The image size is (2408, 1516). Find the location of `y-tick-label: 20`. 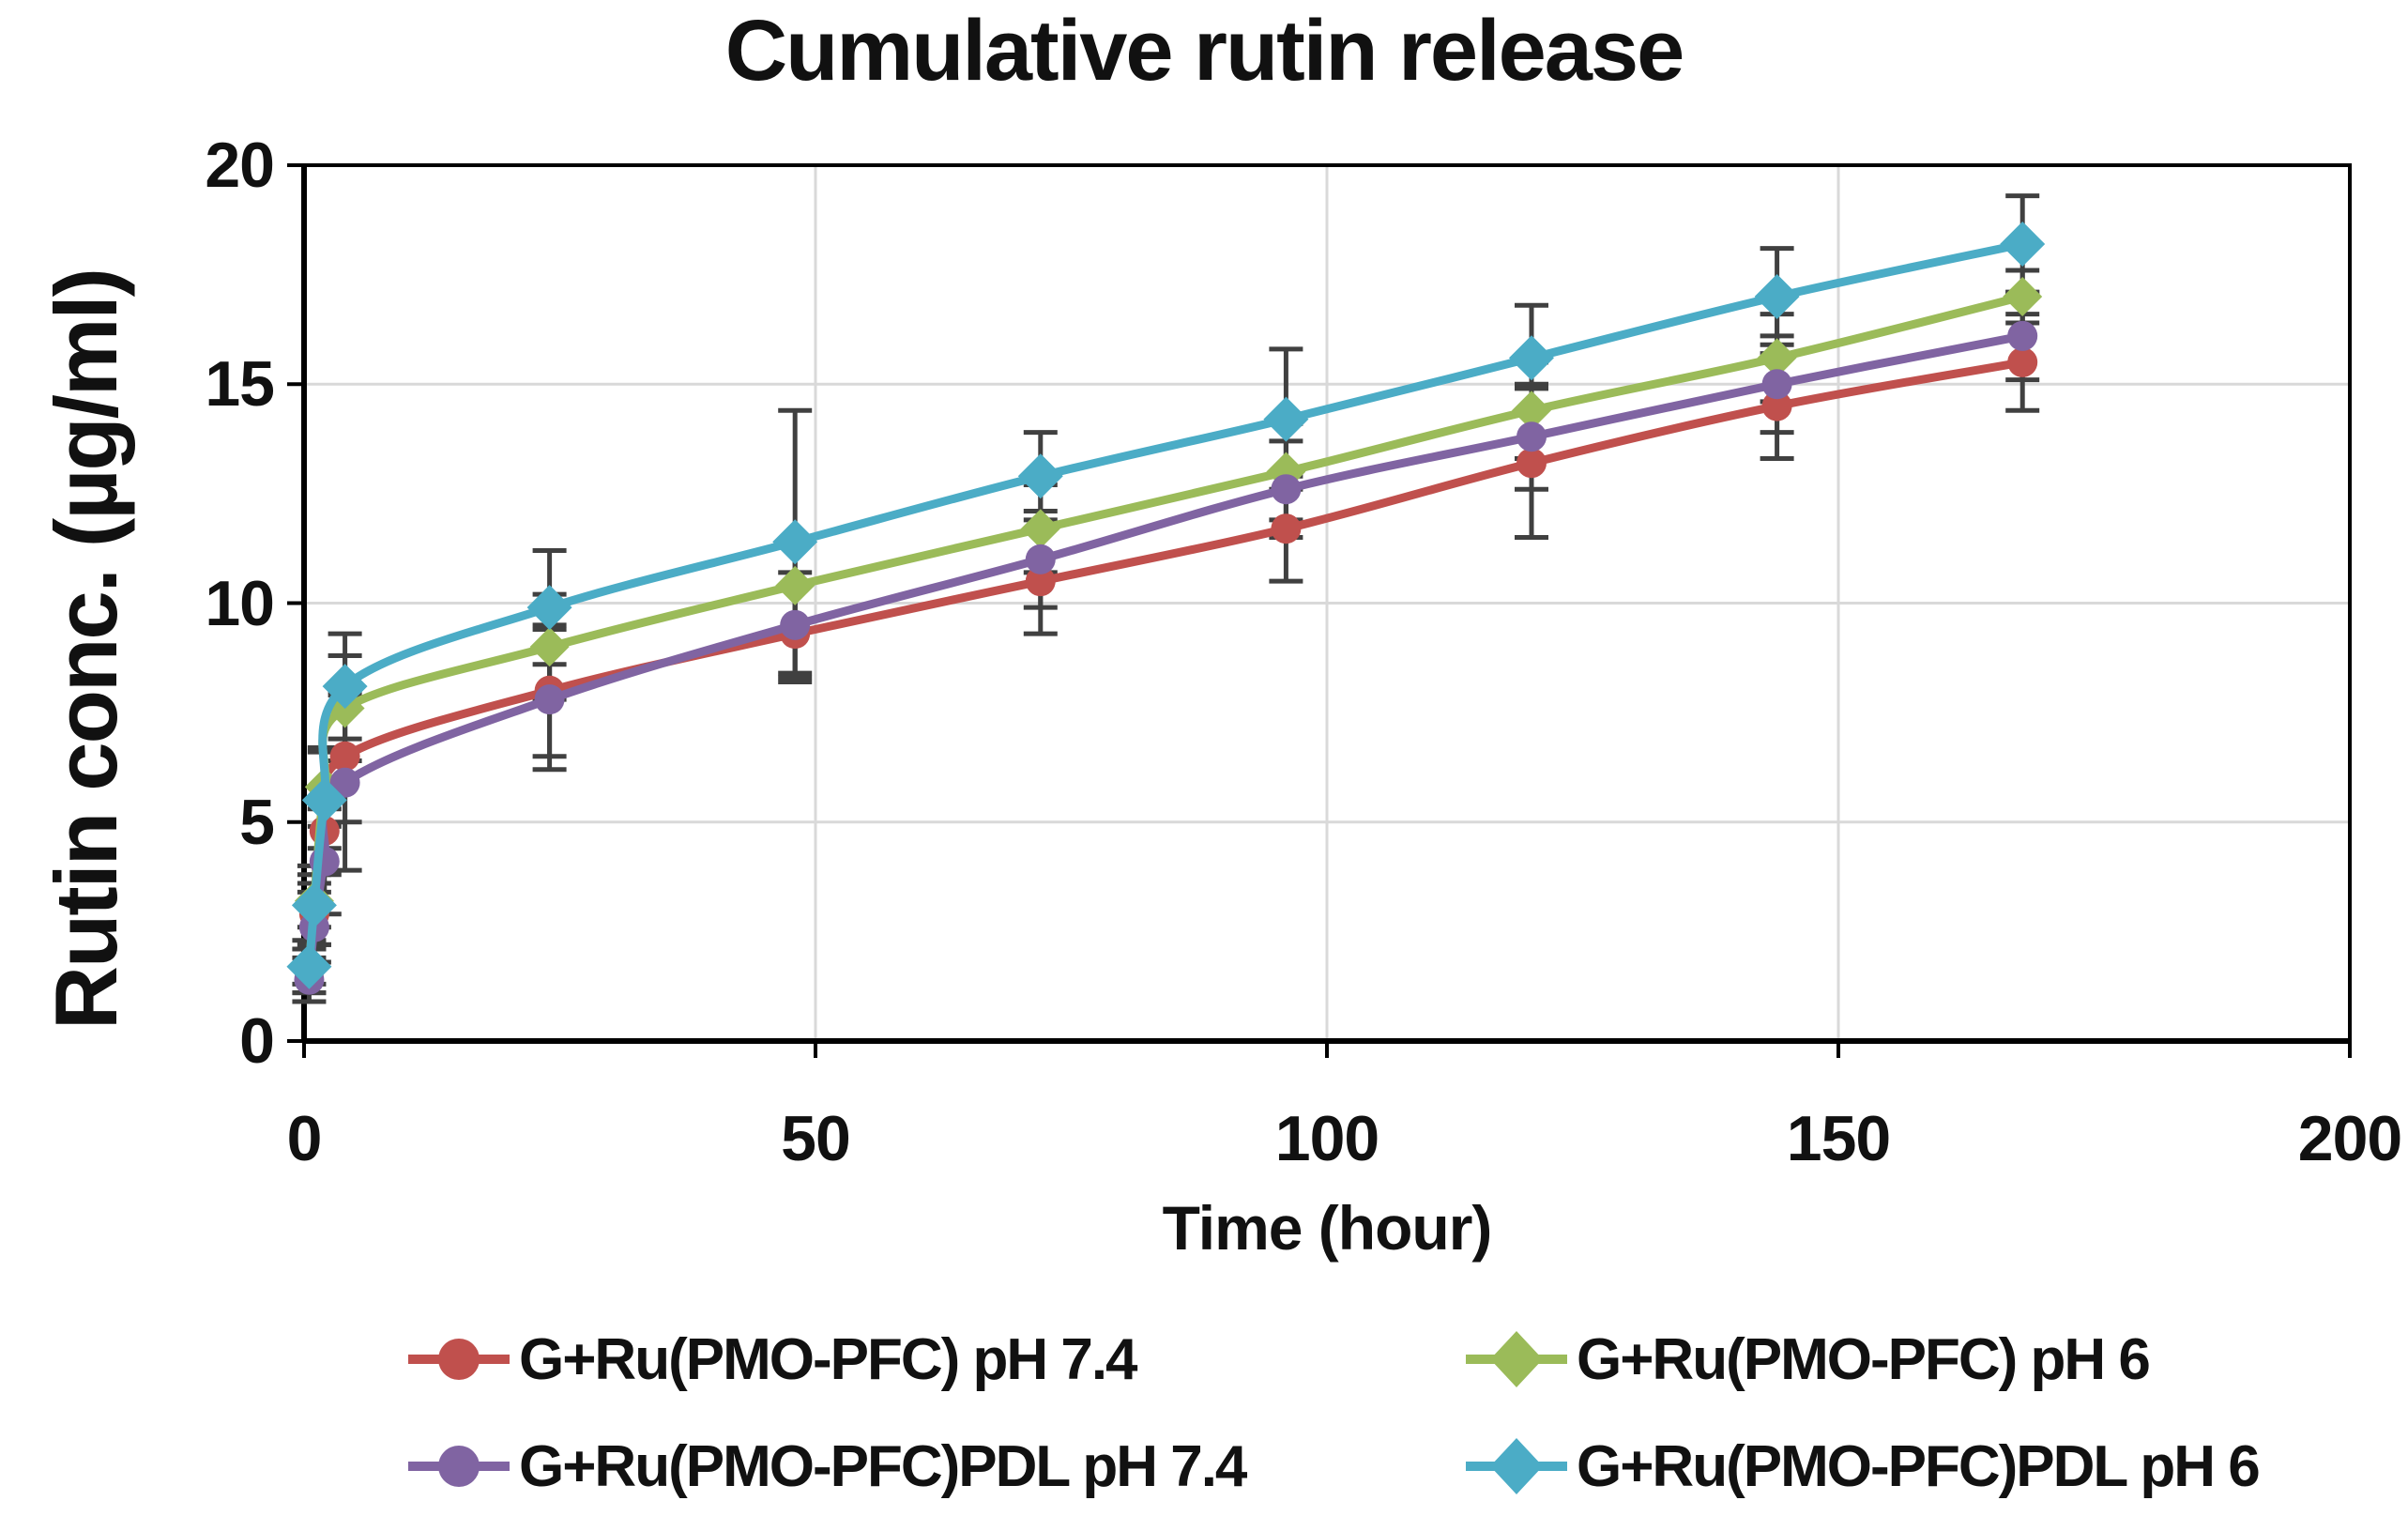

y-tick-label: 20 is located at coordinates (240, 165).